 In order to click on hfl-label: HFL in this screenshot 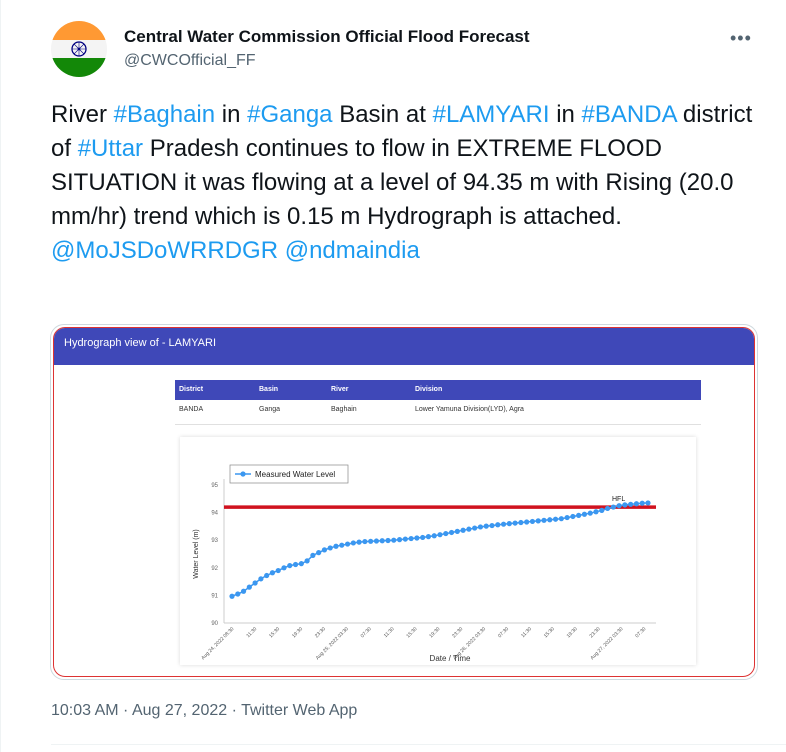, I will do `click(618, 499)`.